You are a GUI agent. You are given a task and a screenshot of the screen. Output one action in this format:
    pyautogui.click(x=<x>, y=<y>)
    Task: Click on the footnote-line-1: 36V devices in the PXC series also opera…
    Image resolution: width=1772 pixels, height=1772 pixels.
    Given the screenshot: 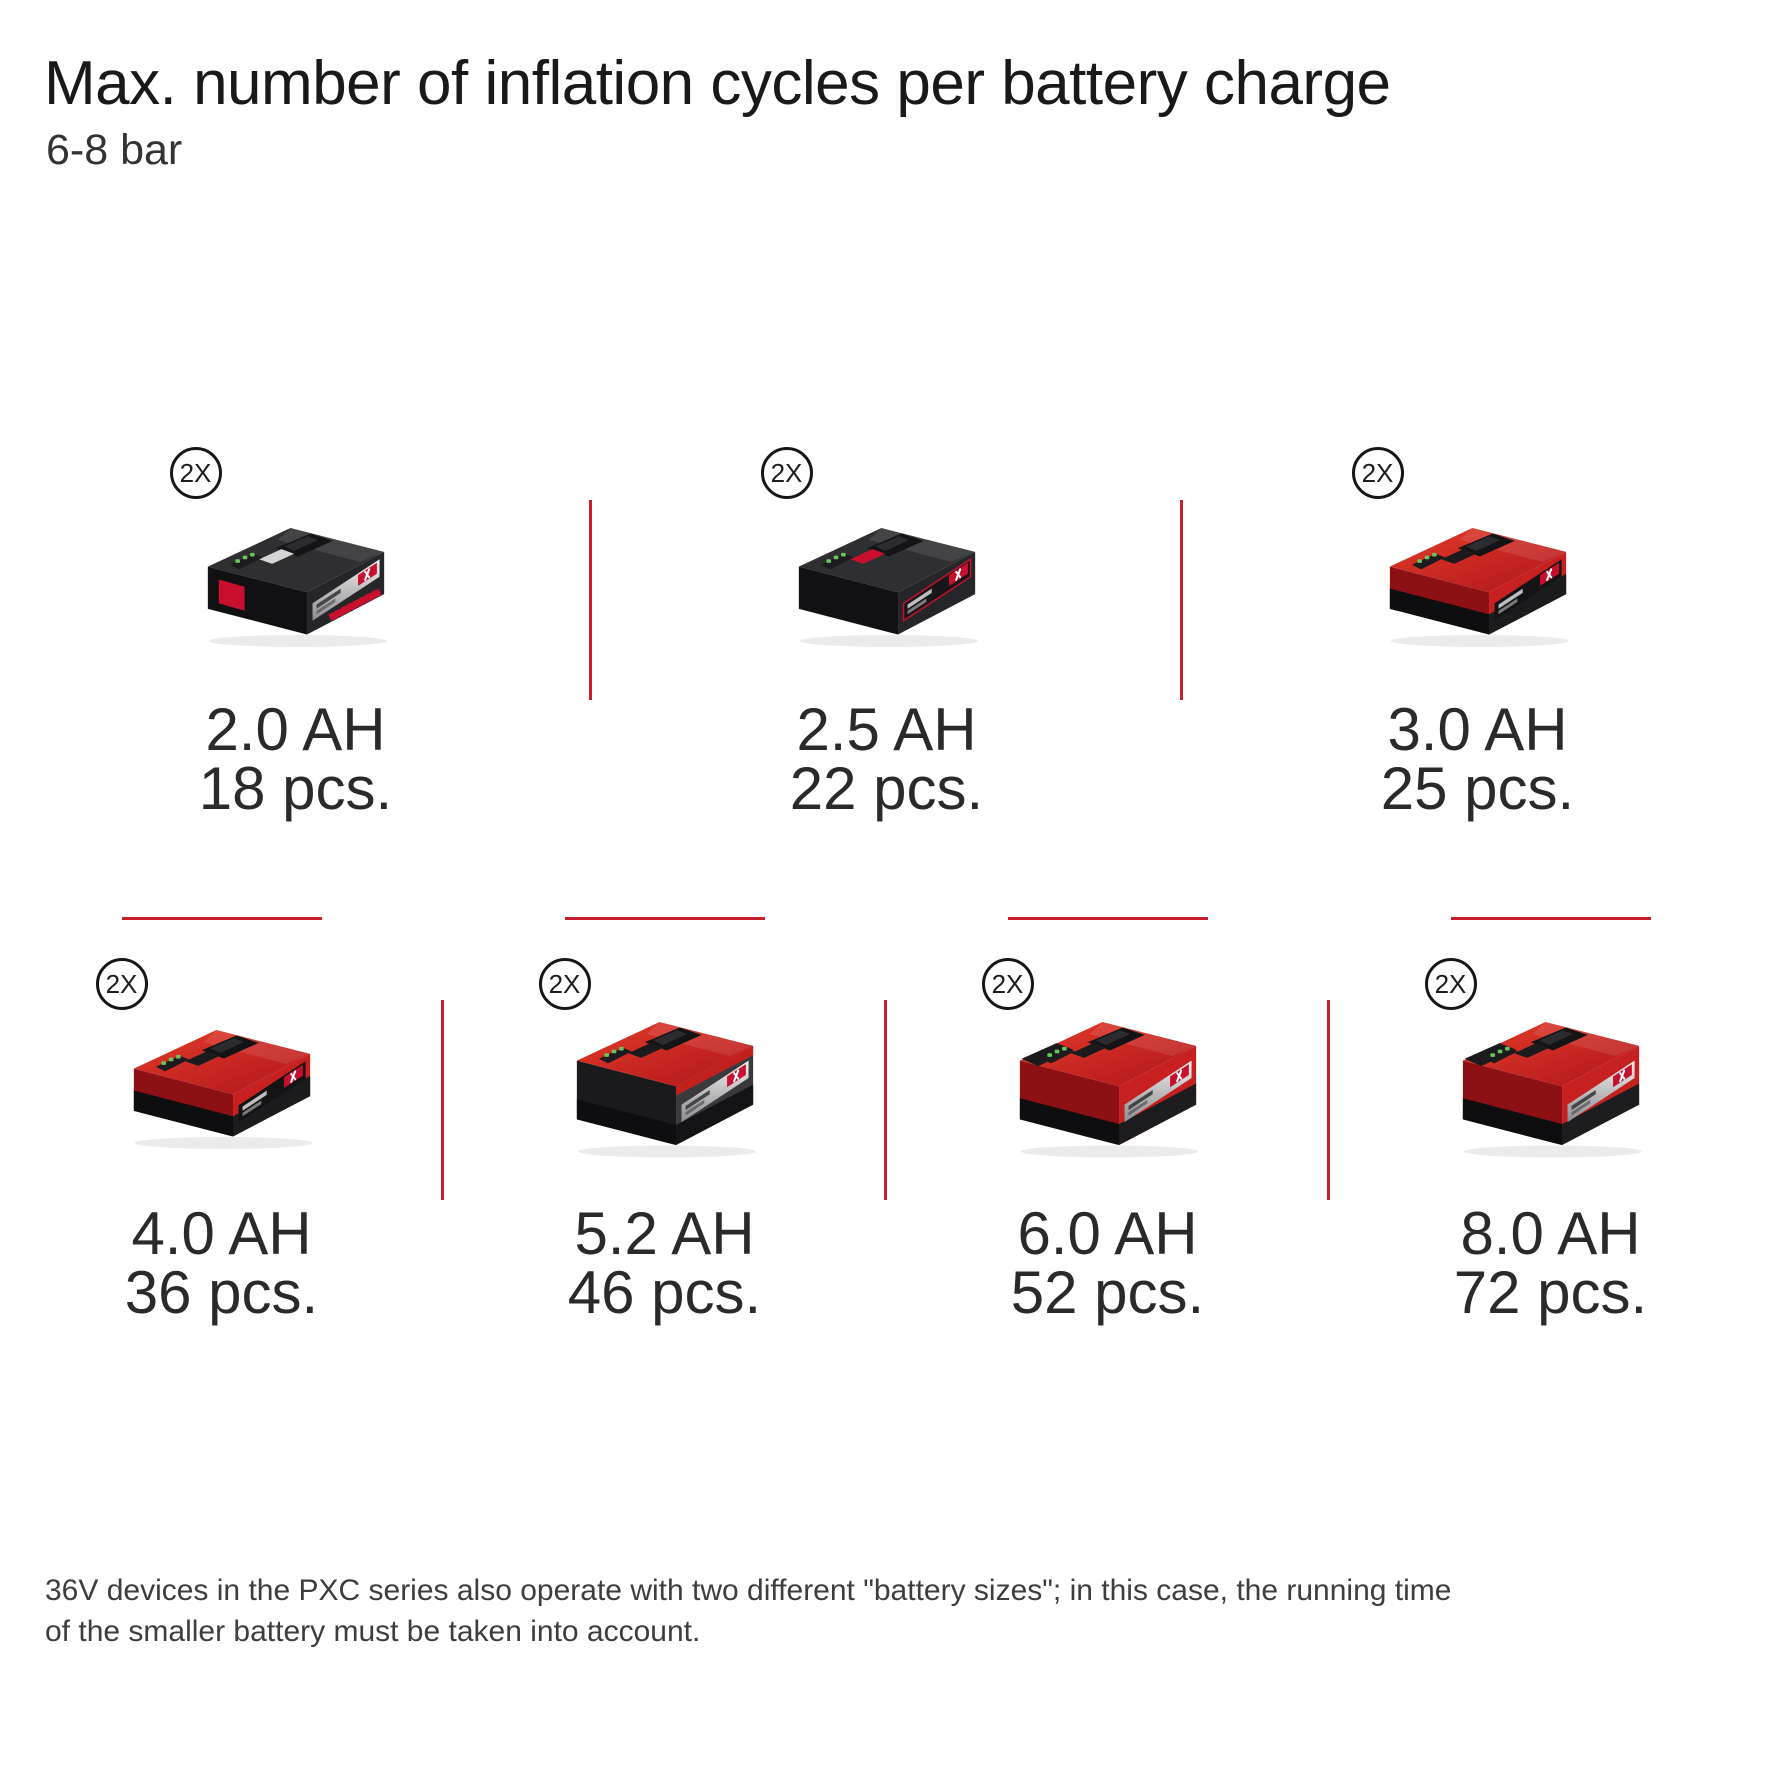 What is the action you would take?
    pyautogui.click(x=748, y=1590)
    